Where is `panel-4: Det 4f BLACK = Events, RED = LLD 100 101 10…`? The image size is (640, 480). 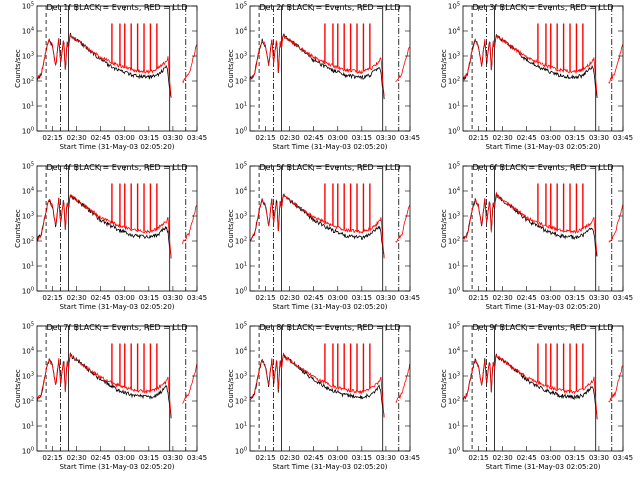
panel-4: Det 4f BLACK = Events, RED = LLD 100 101 10… is located at coordinates (110, 237).